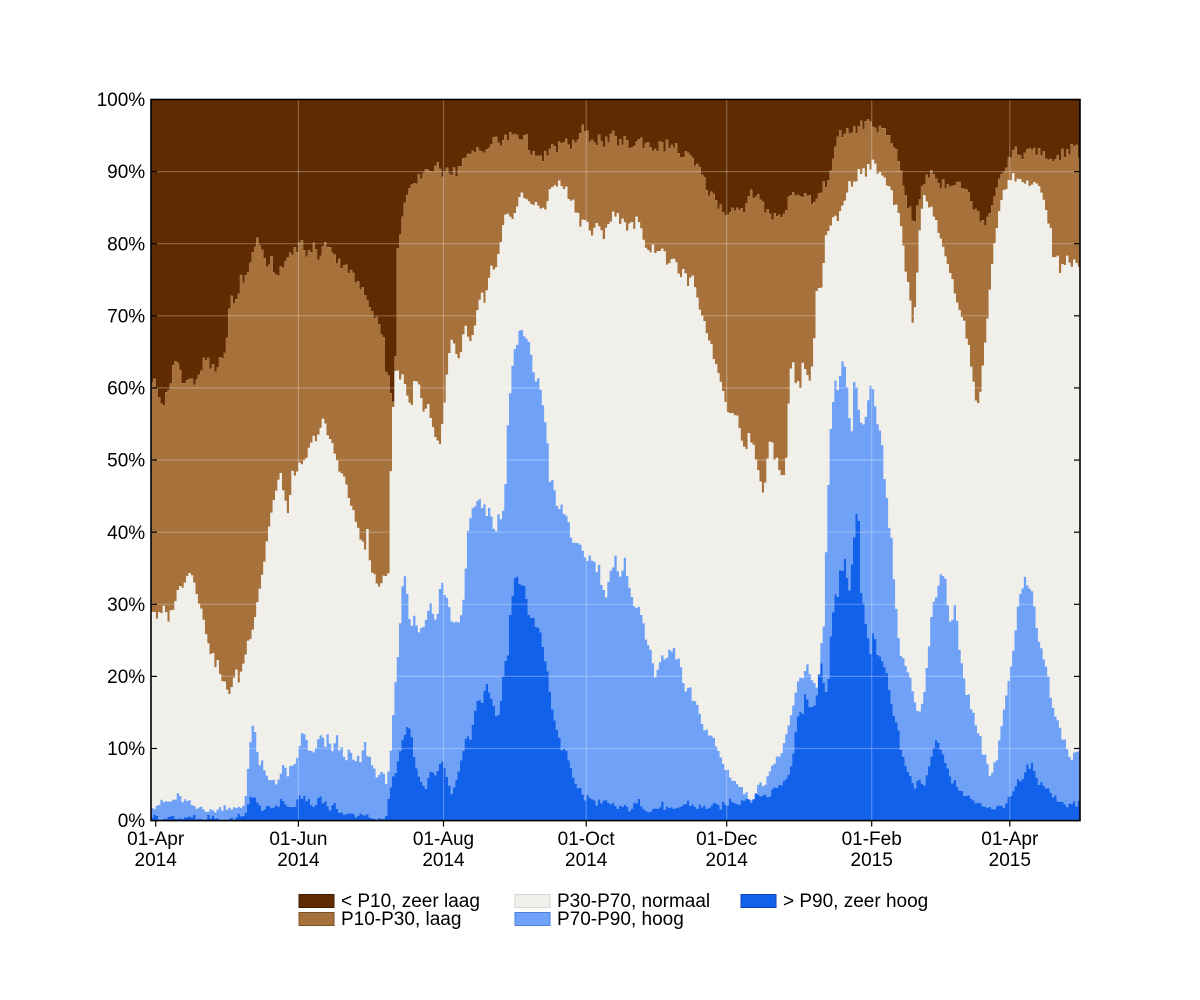 This screenshot has width=1200, height=1000. Describe the element at coordinates (443, 839) in the screenshot. I see `svg-text: 01-Aug` at that location.